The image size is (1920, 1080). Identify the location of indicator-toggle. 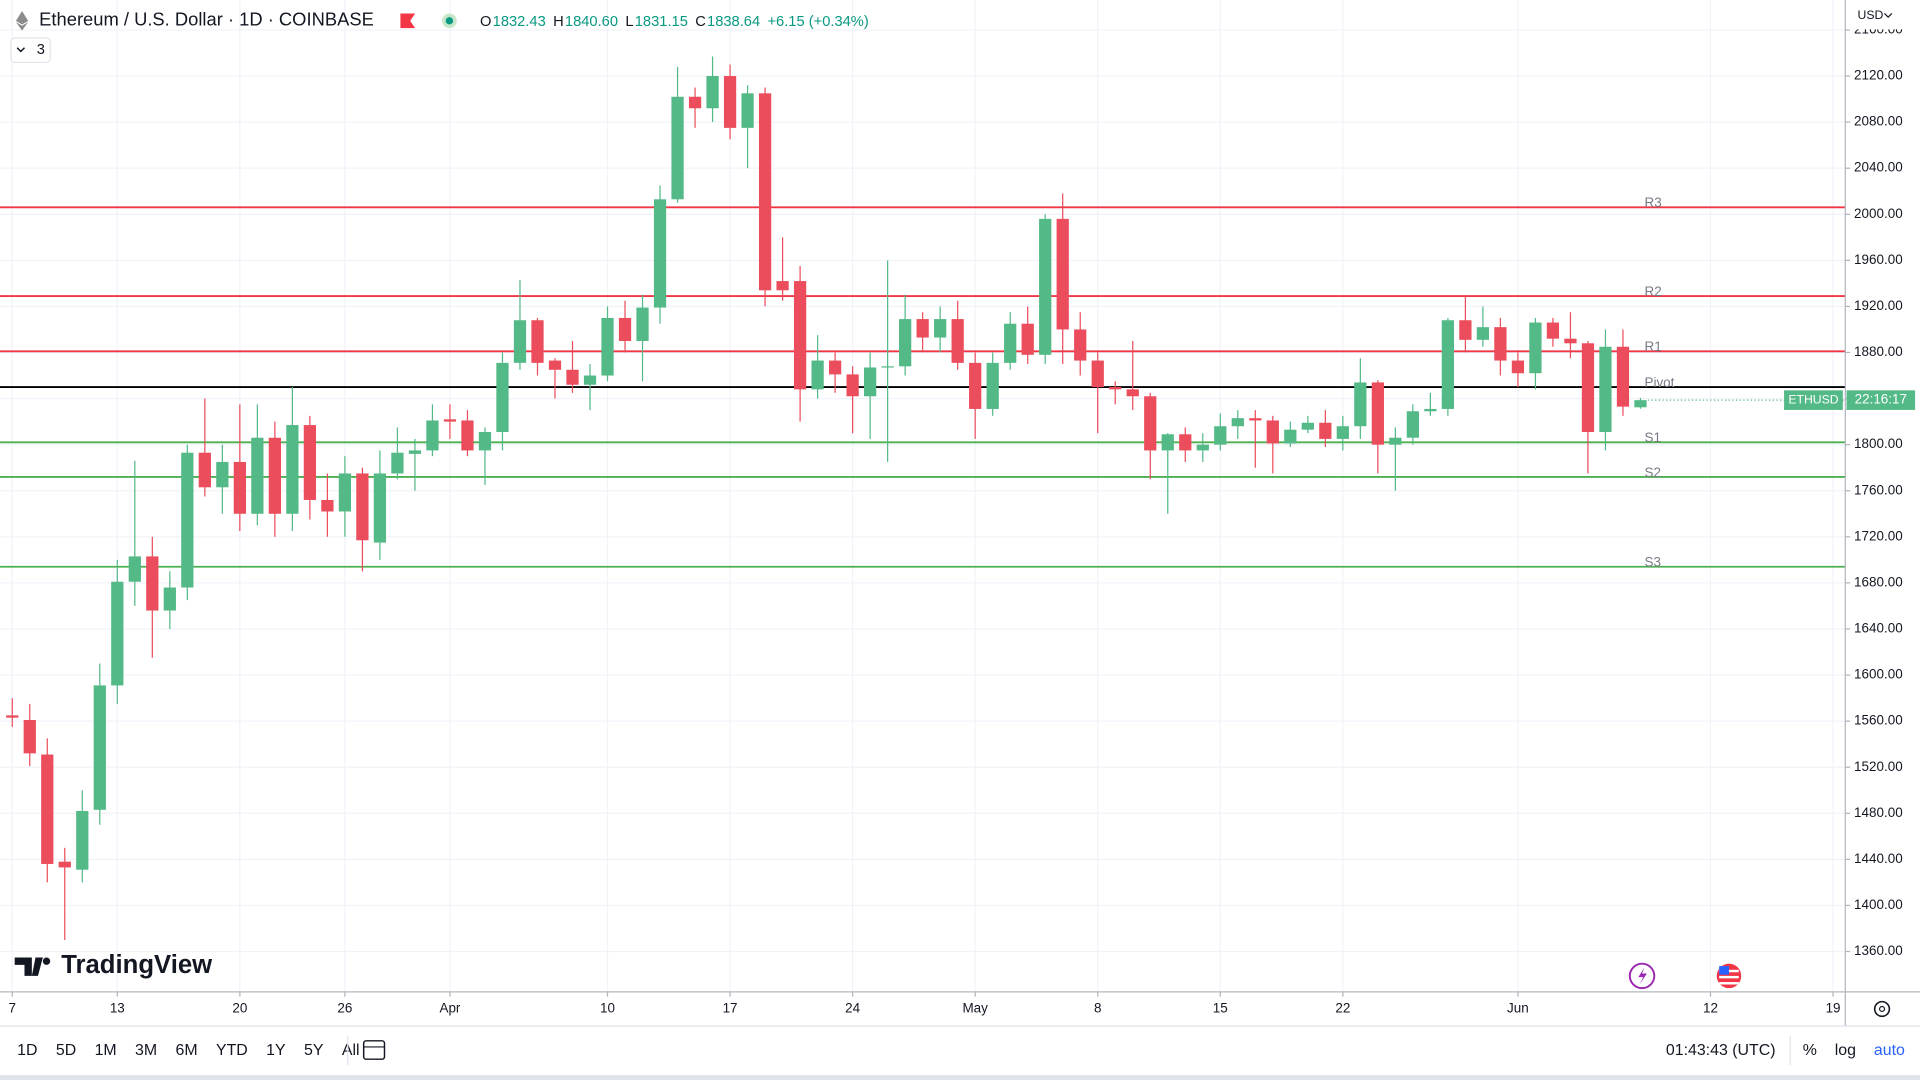
(30, 50).